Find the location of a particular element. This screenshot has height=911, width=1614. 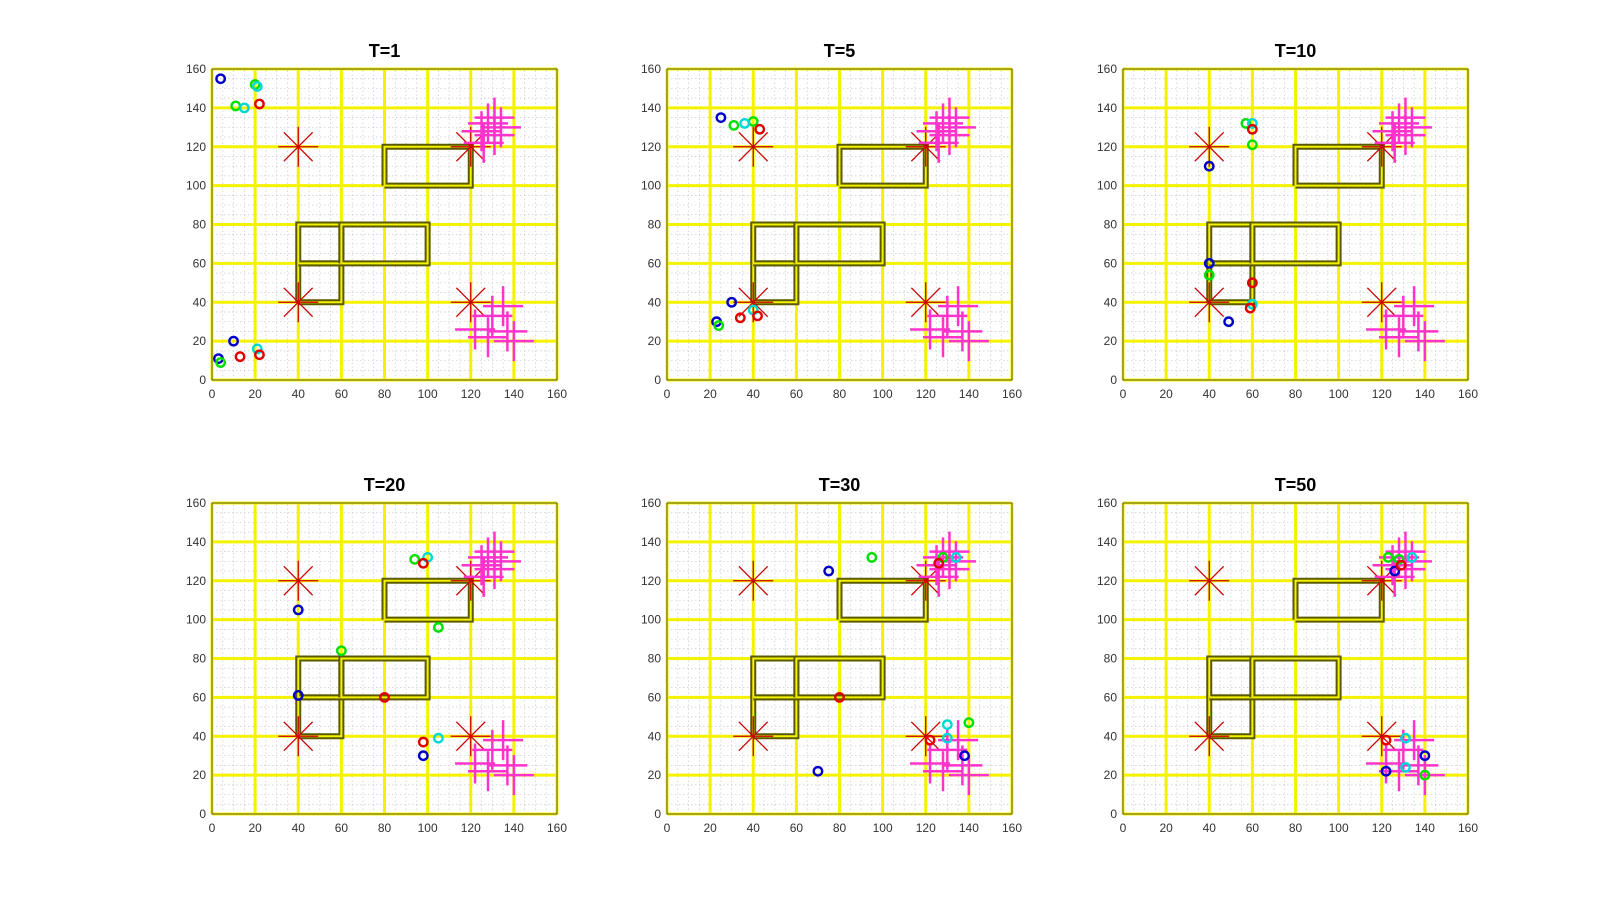

y-tick-label: 20 is located at coordinates (655, 341).